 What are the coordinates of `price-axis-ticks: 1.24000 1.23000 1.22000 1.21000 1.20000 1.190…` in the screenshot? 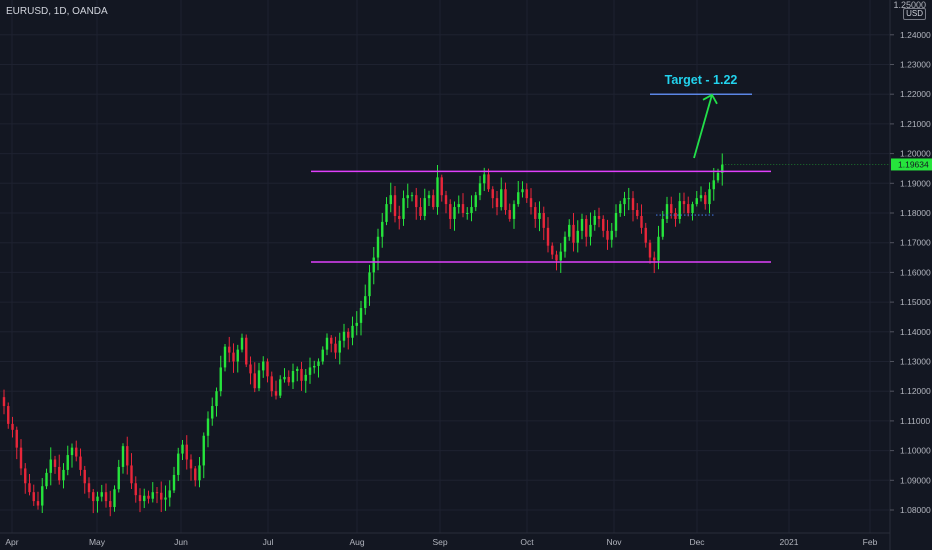 It's located at (910, 272).